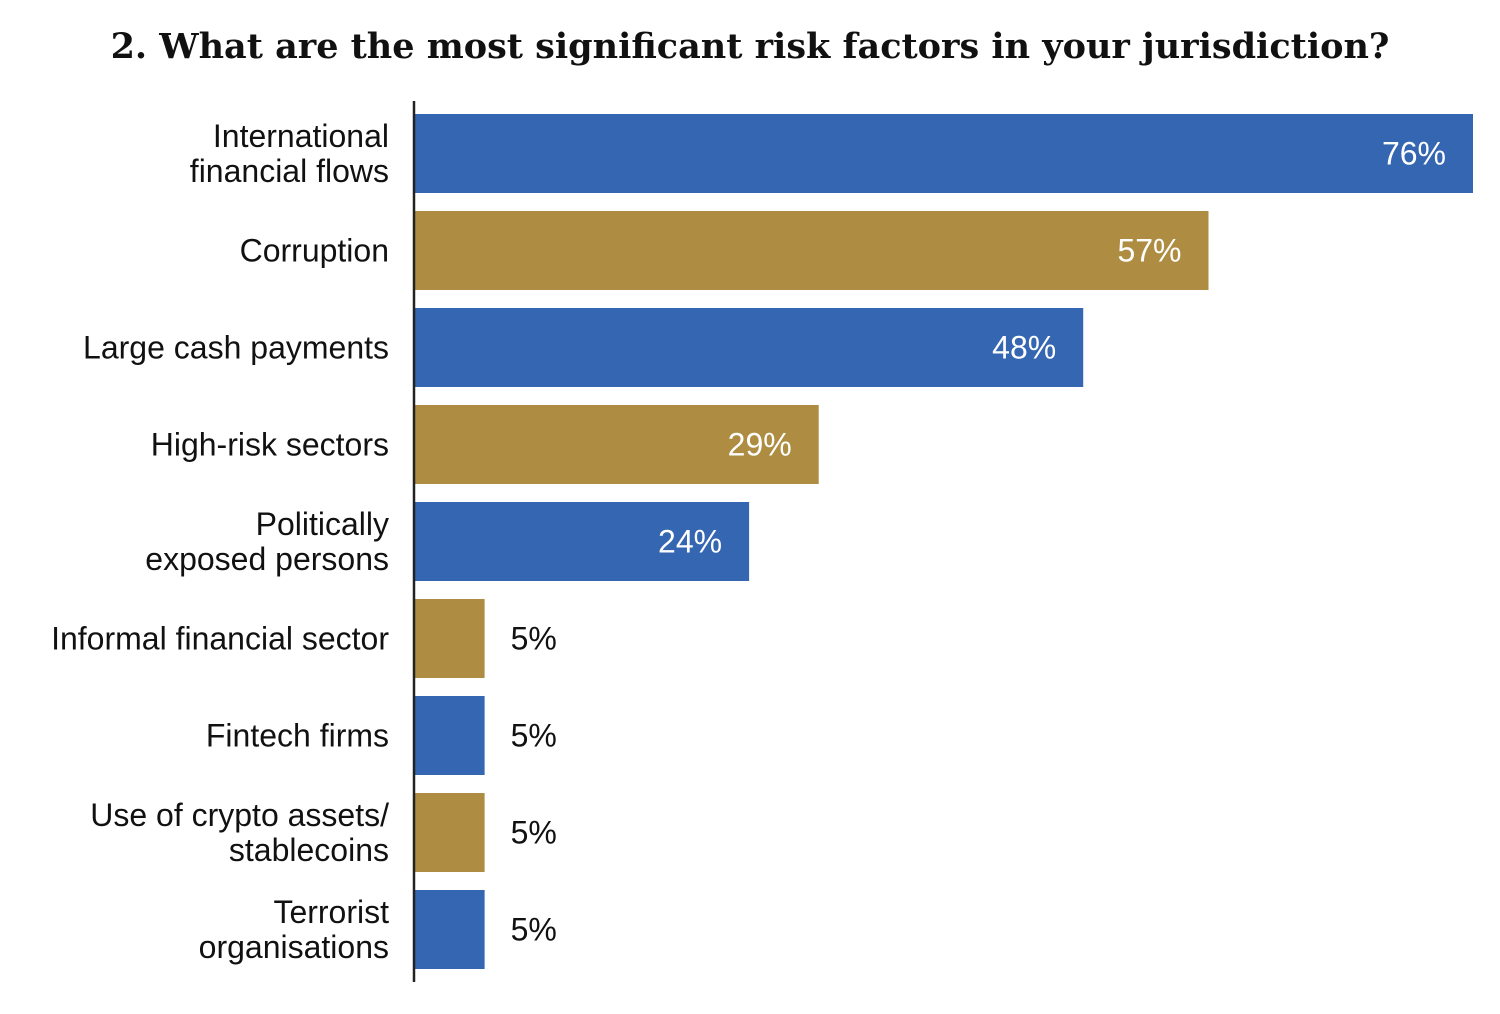 This screenshot has height=1014, width=1500. I want to click on category-label: High-risk sectors, so click(270, 445).